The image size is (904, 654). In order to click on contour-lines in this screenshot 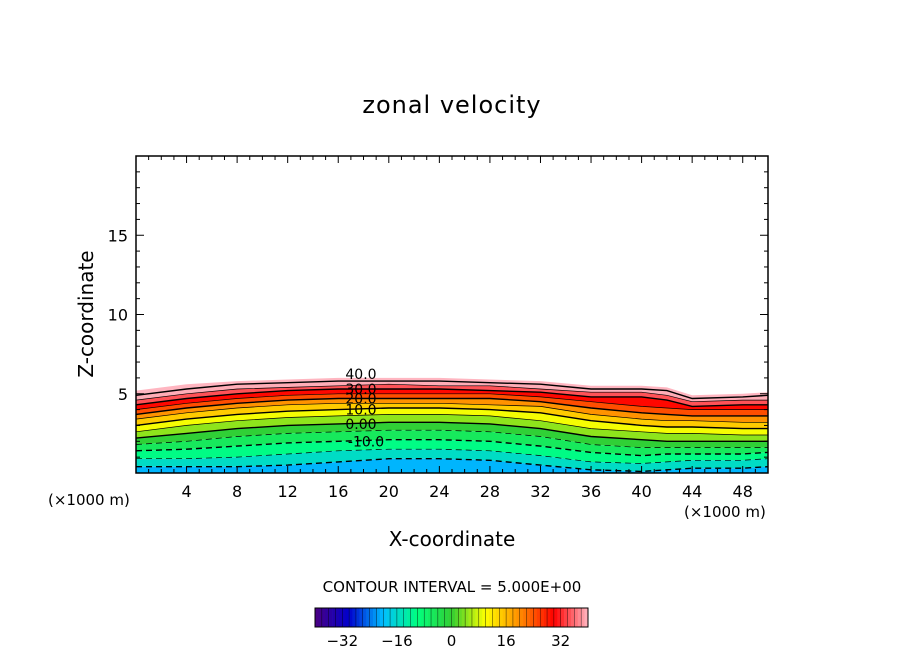, I will do `click(452, 426)`.